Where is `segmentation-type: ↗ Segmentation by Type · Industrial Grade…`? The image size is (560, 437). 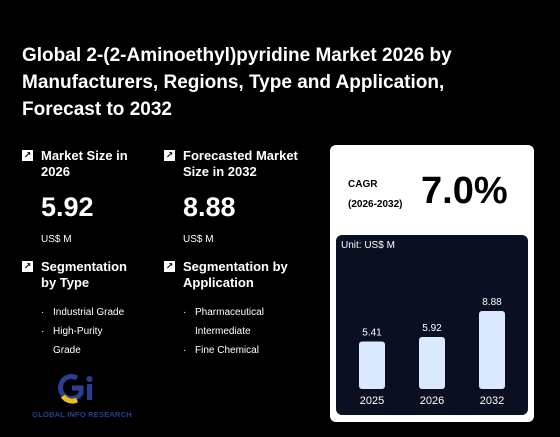 segmentation-type: ↗ Segmentation by Type · Industrial Grade… is located at coordinates (87, 309).